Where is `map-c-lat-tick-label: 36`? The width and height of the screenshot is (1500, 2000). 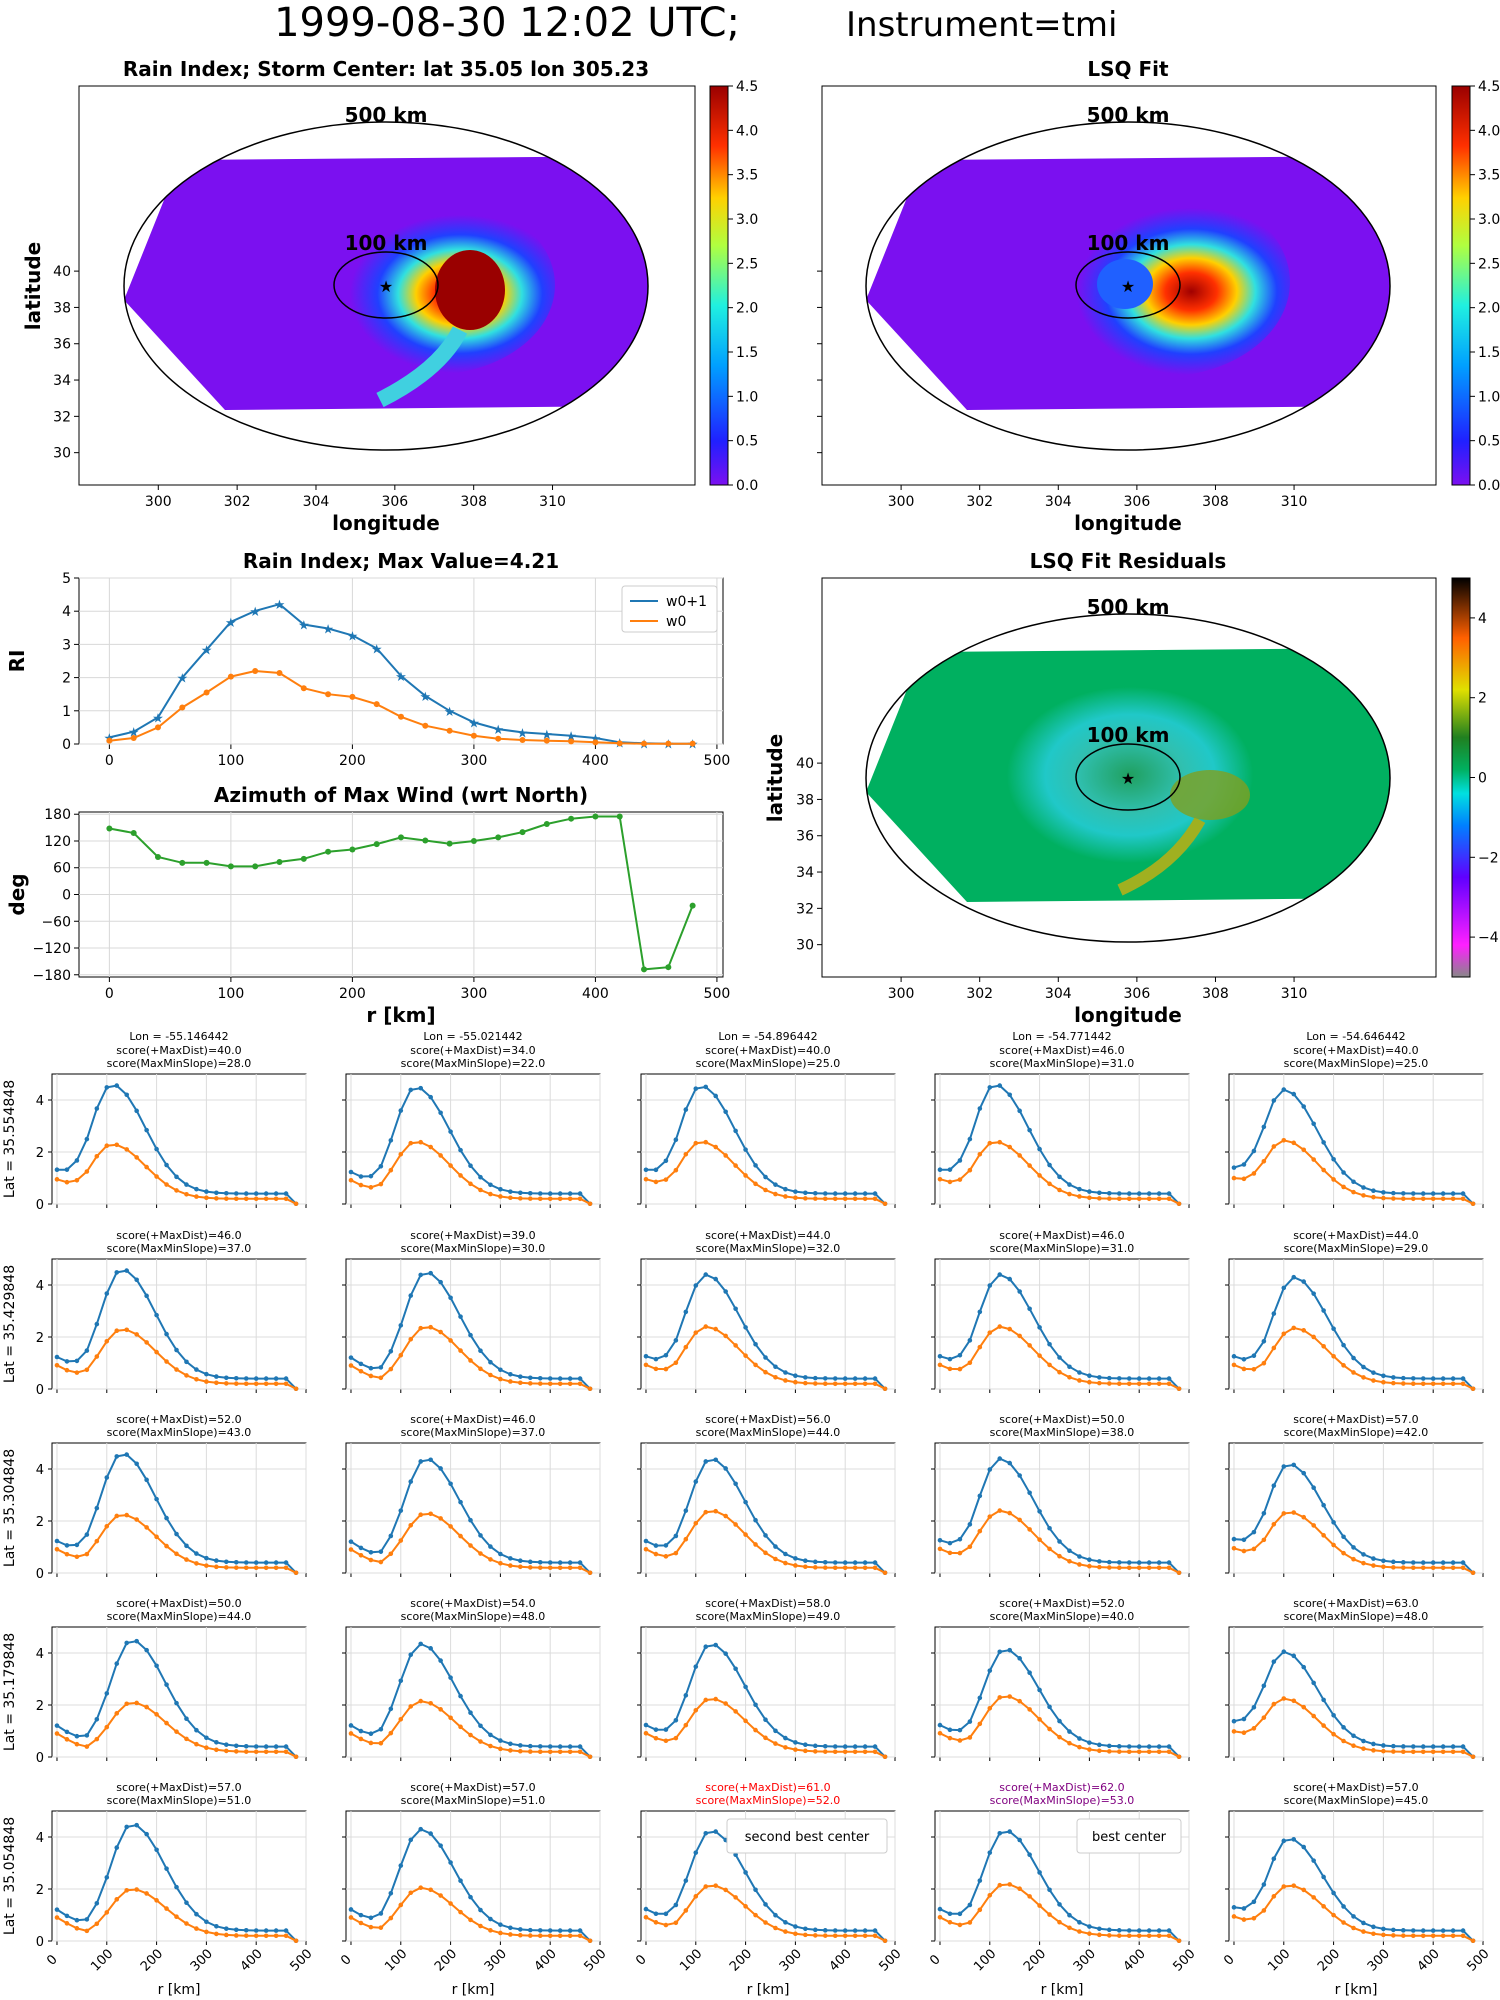 map-c-lat-tick-label: 36 is located at coordinates (805, 837).